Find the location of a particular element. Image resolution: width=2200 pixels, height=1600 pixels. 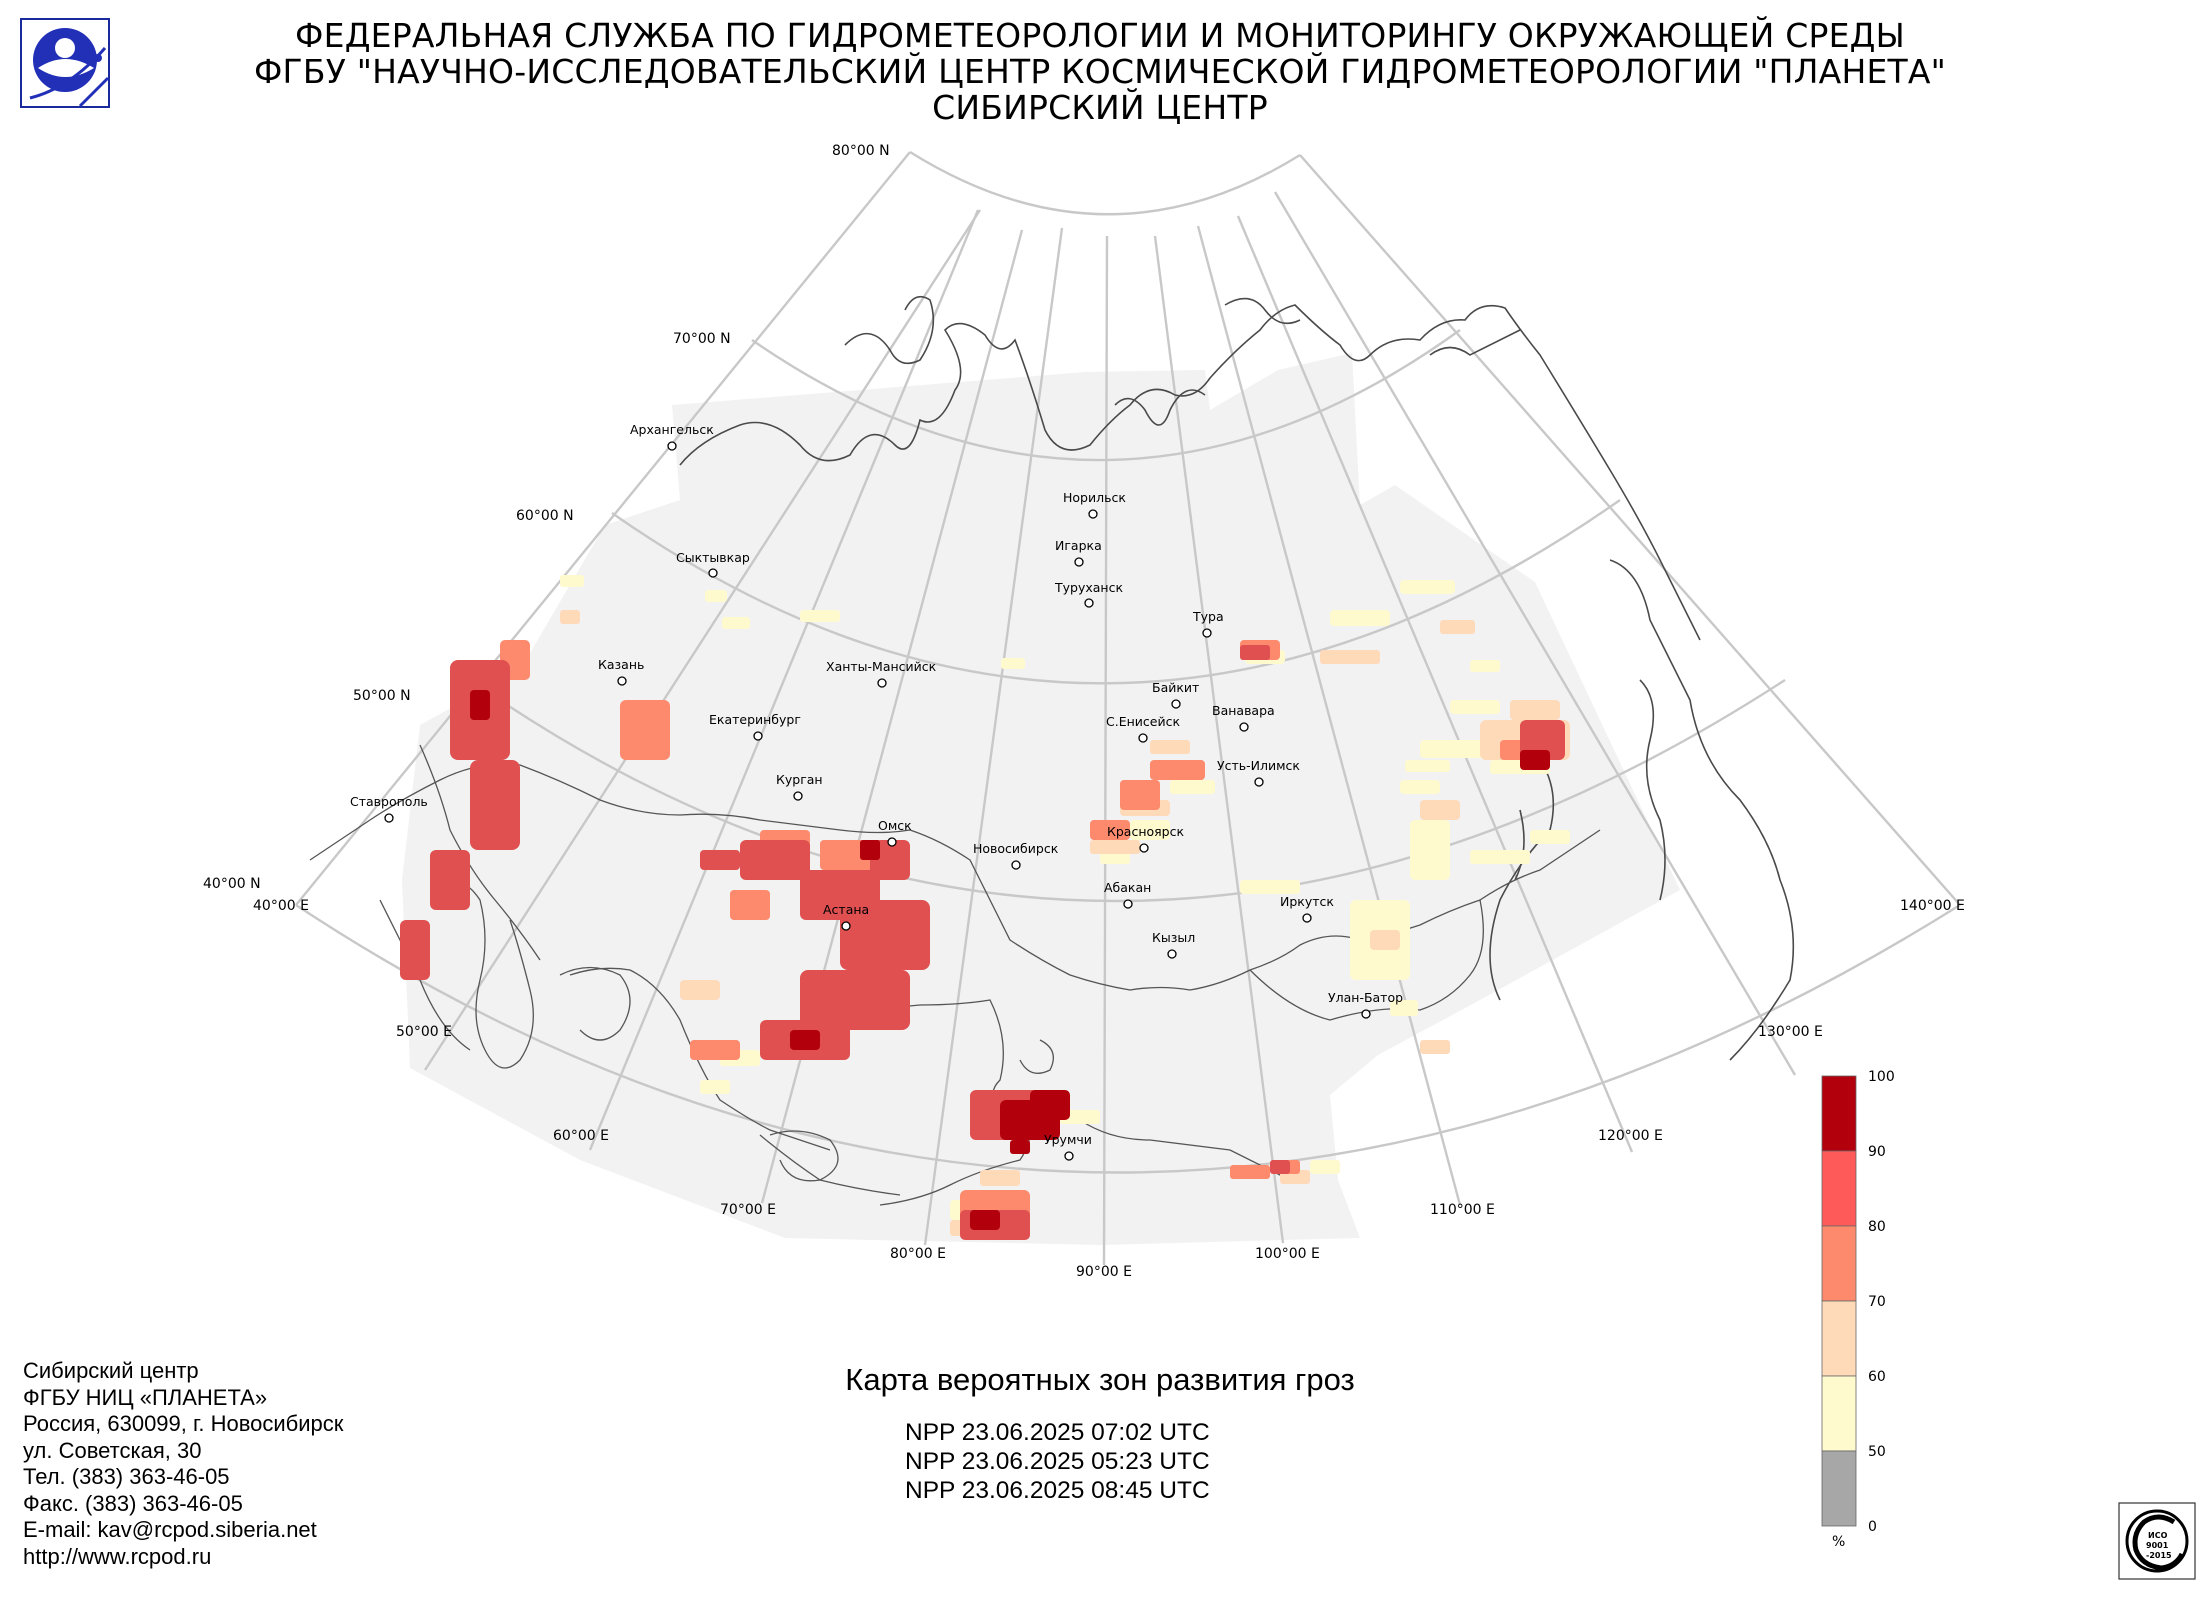

contact-email: E-mail: kav@rcpod.siberia.net is located at coordinates (170, 1529).